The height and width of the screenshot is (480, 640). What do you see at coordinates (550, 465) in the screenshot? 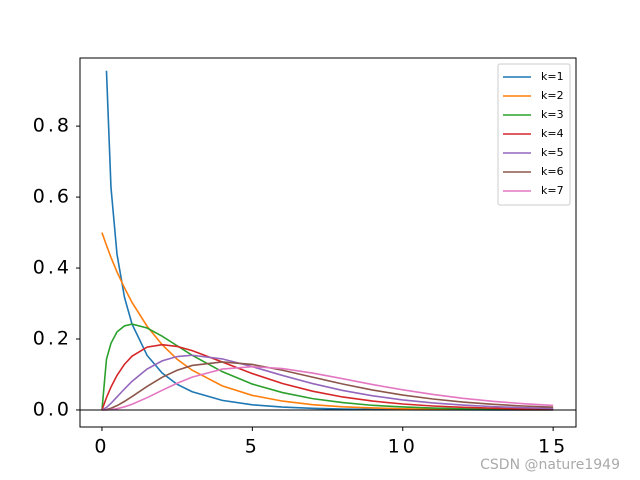
I see `watermark: CSDN @nature1949` at bounding box center [550, 465].